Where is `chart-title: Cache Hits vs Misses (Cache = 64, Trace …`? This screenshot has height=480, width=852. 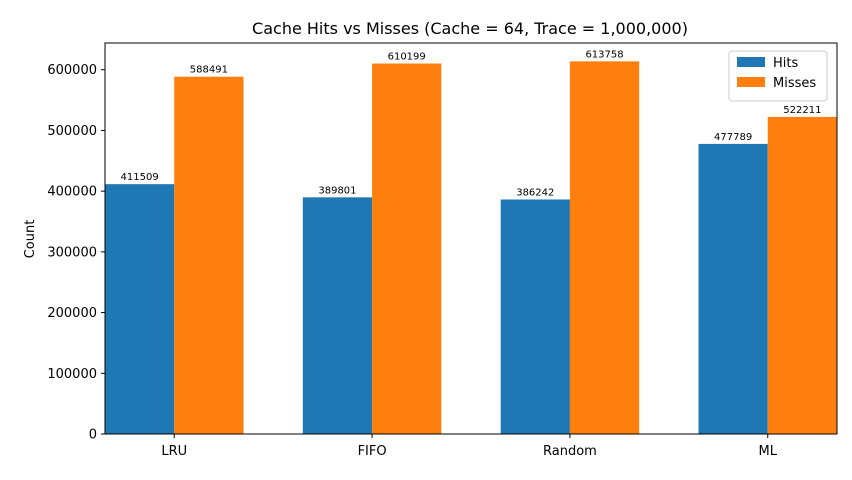 chart-title: Cache Hits vs Misses (Cache = 64, Trace … is located at coordinates (470, 28).